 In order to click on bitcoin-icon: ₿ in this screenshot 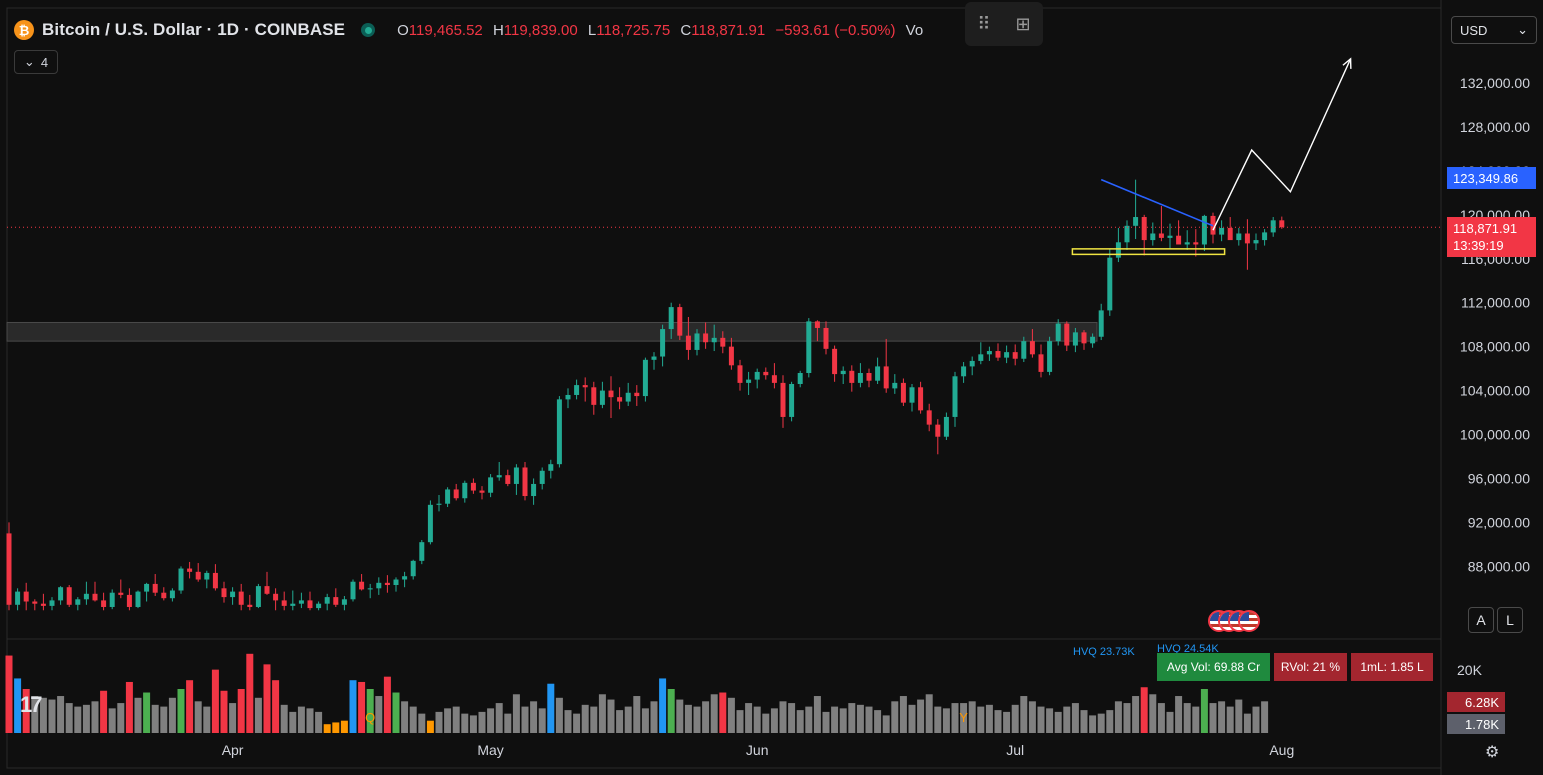, I will do `click(24, 30)`.